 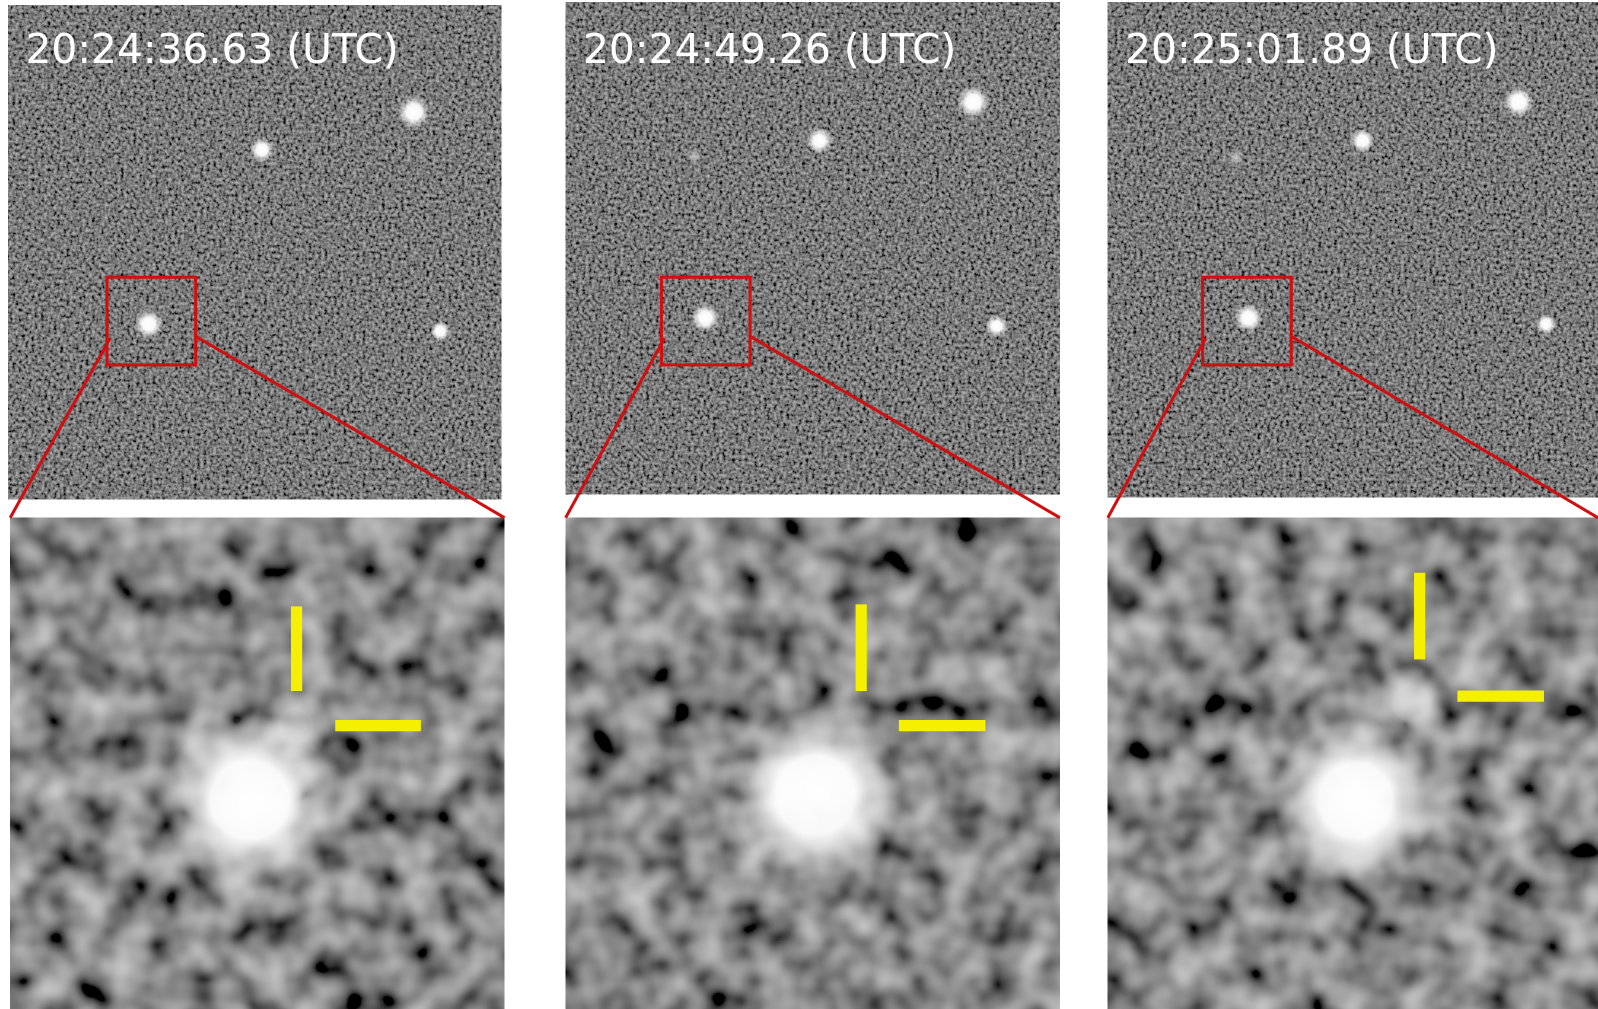 What do you see at coordinates (1311, 49) in the screenshot?
I see `timestamp: 20:25:01.89 (UTC)` at bounding box center [1311, 49].